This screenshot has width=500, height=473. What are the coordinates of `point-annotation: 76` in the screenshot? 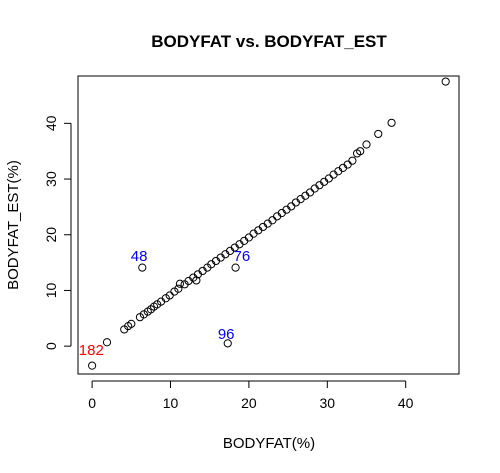 It's located at (242, 256).